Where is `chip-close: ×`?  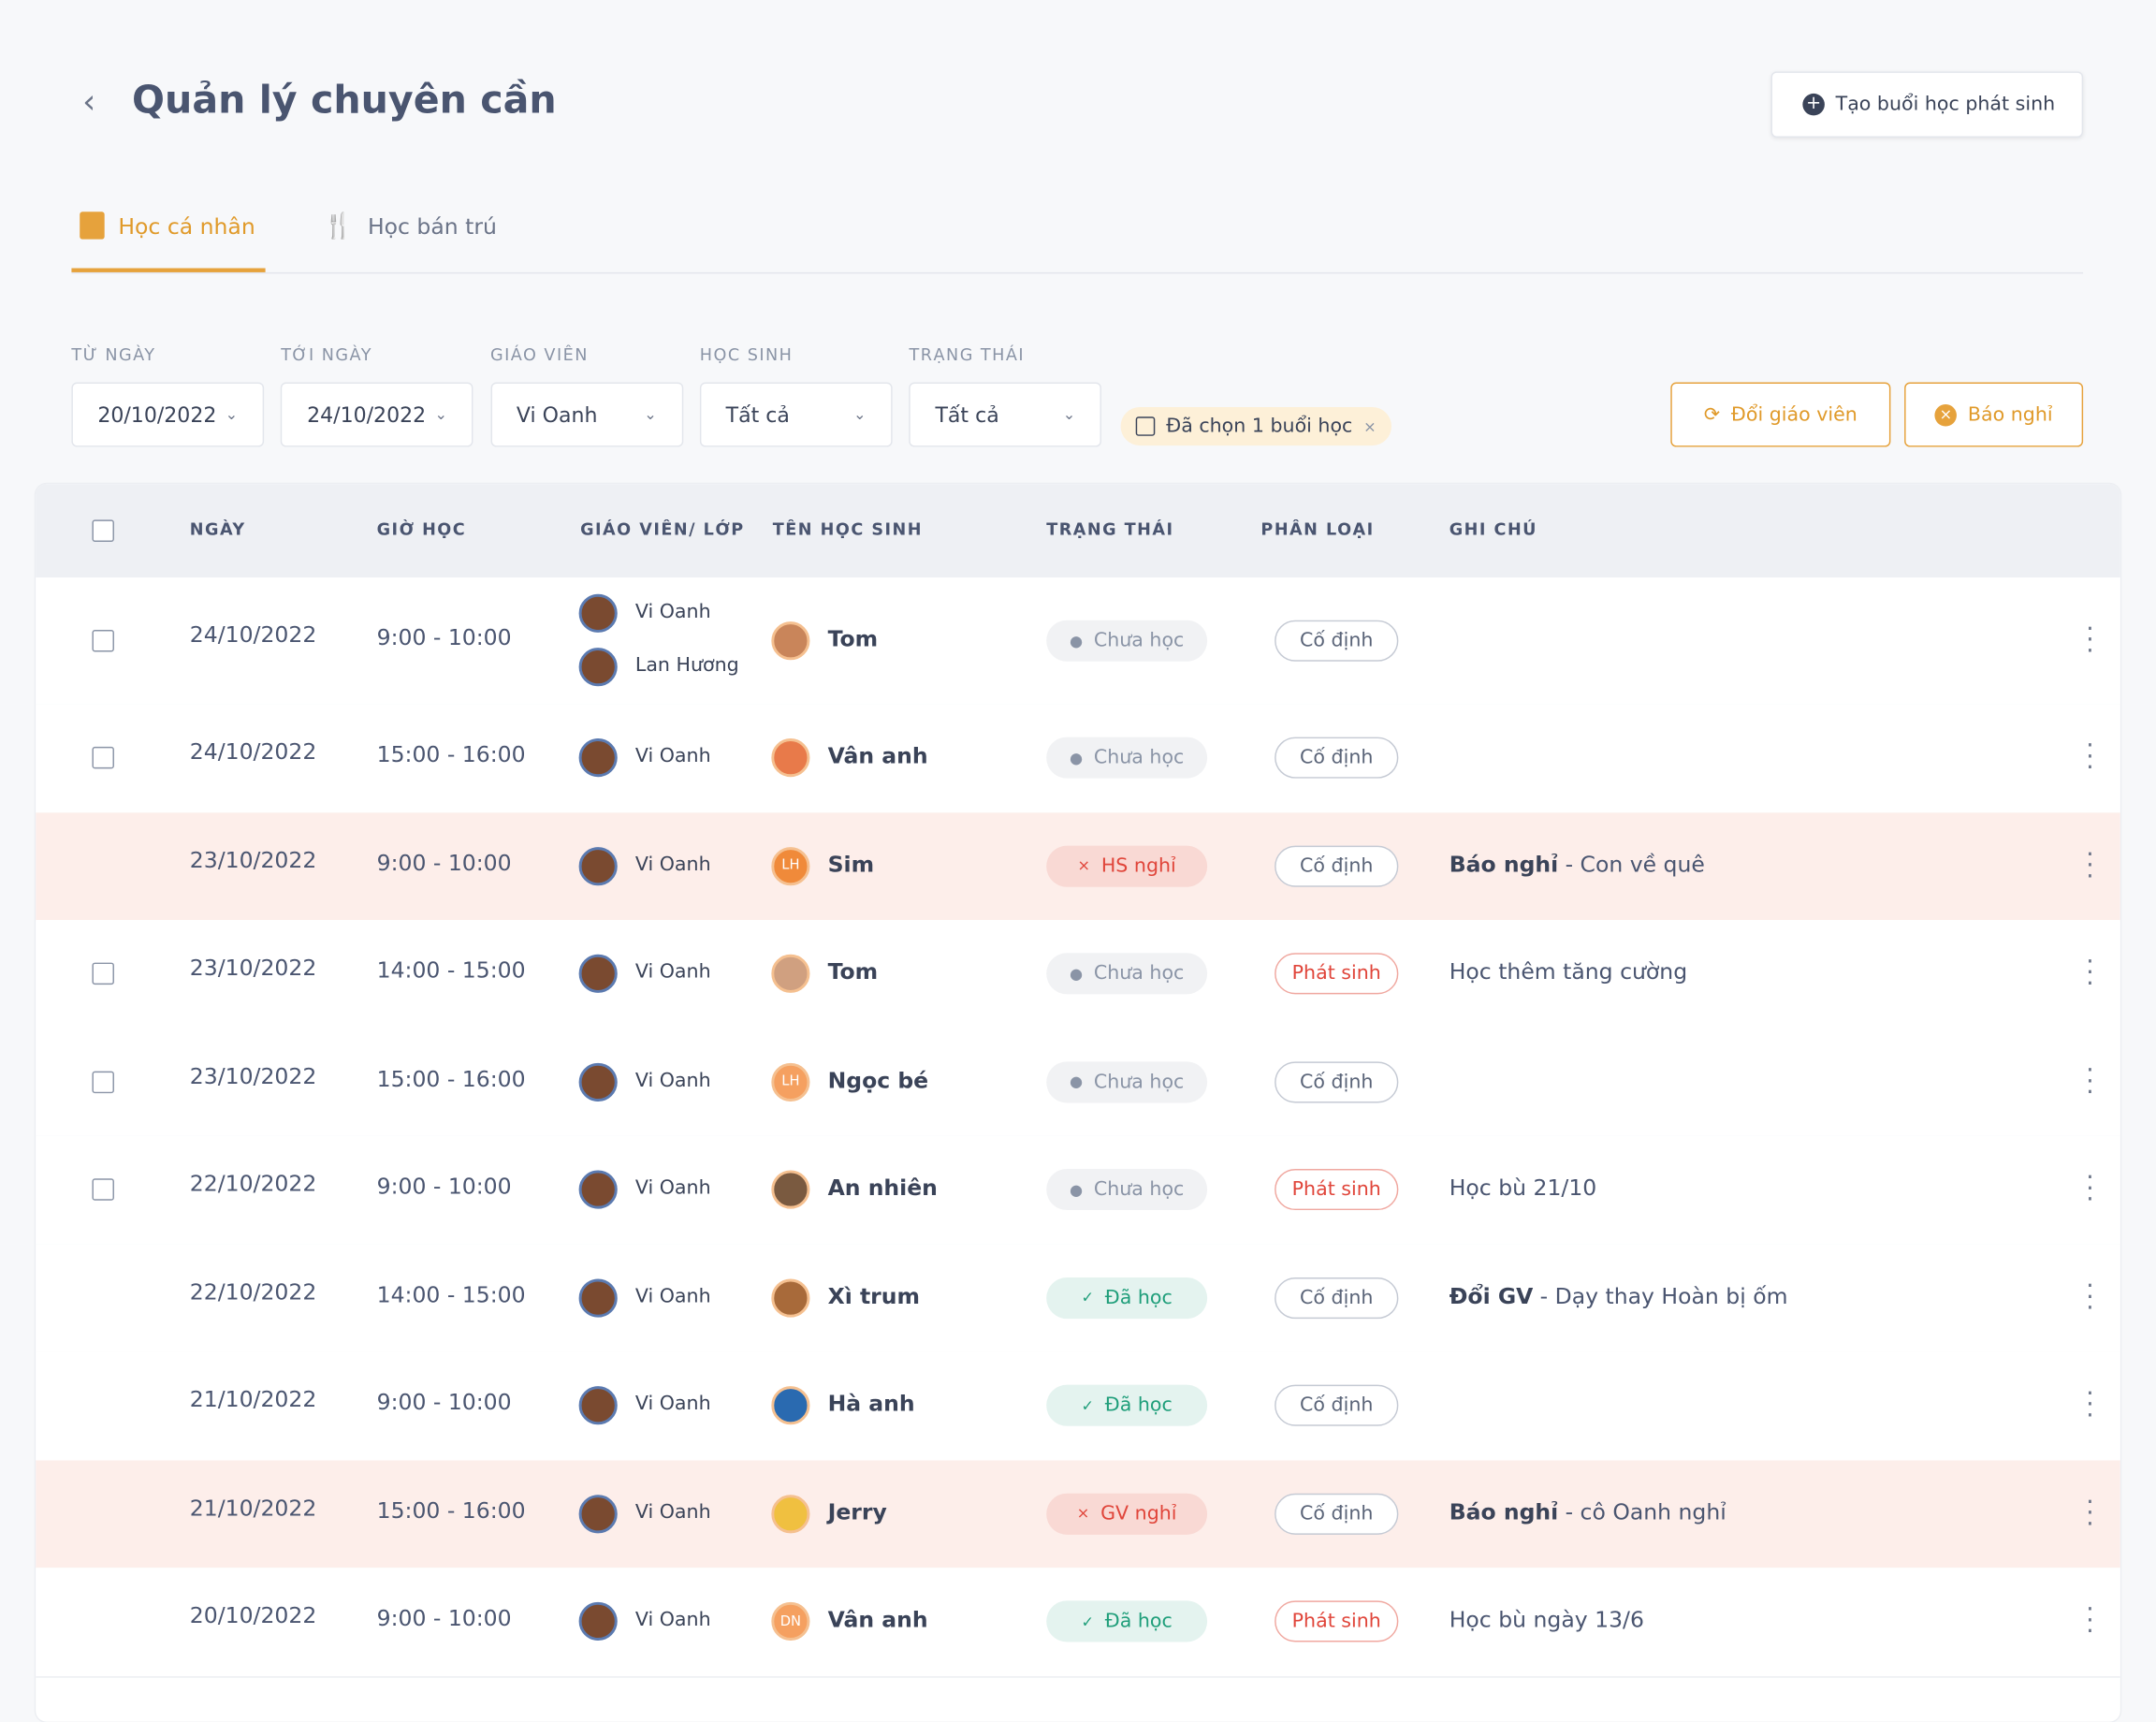 chip-close: × is located at coordinates (1370, 426).